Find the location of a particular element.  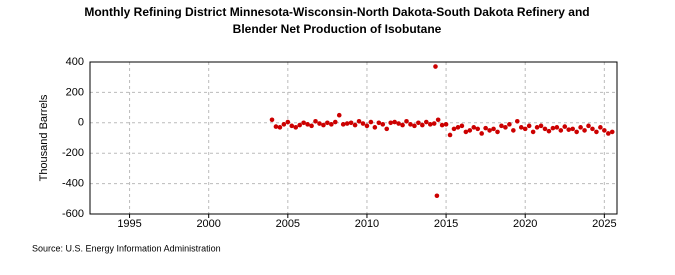

y-axis-label: Thousand Barrels is located at coordinates (44, 137).